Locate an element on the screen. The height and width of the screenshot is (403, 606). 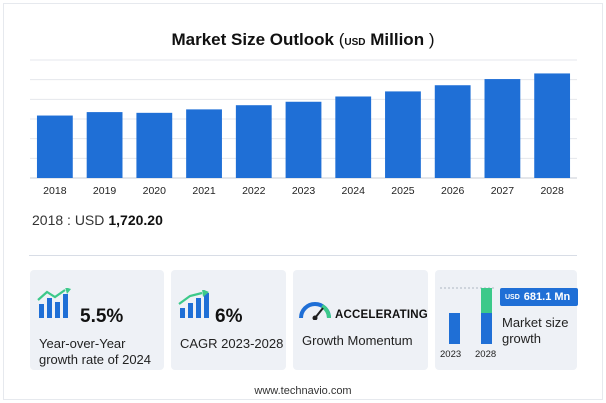
growth-label-line1: Market size is located at coordinates (535, 322).